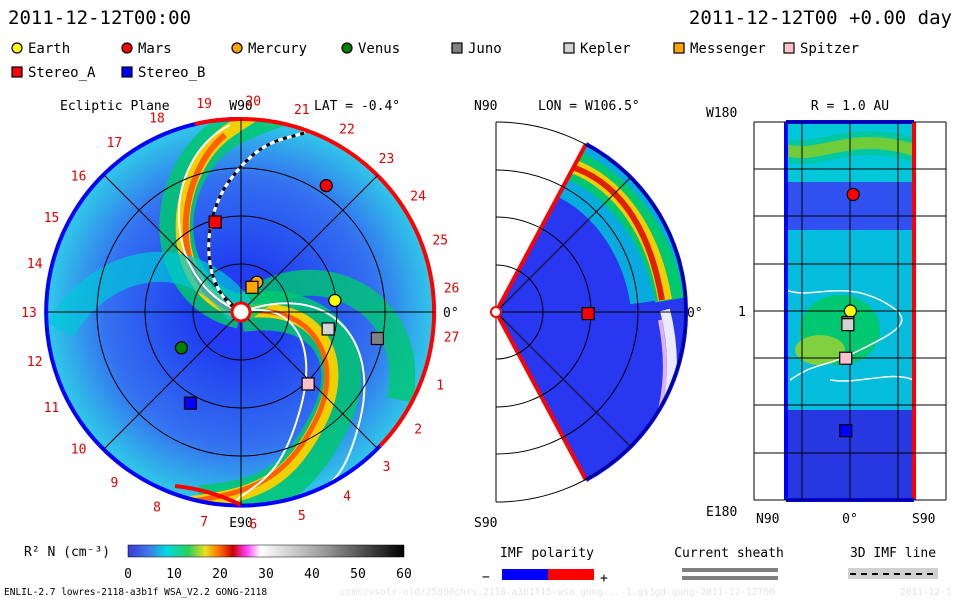  I want to click on carrington-label-26: 26, so click(452, 288).